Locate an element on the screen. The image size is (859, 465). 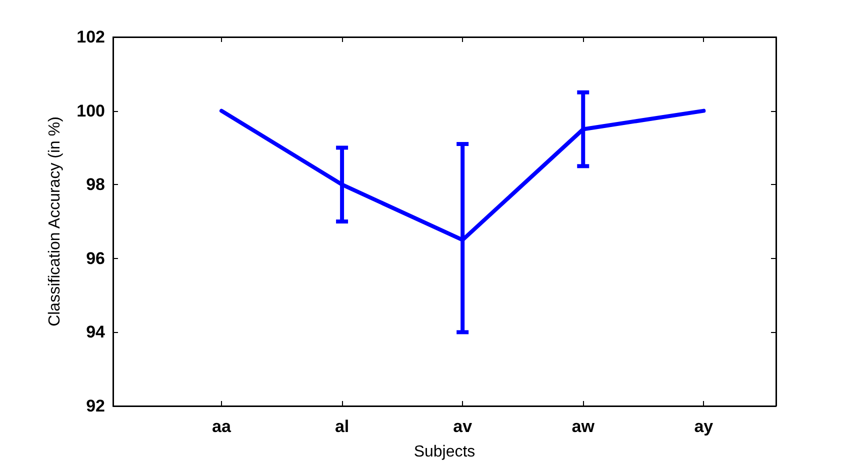
y-tick-label: 100 is located at coordinates (90, 110).